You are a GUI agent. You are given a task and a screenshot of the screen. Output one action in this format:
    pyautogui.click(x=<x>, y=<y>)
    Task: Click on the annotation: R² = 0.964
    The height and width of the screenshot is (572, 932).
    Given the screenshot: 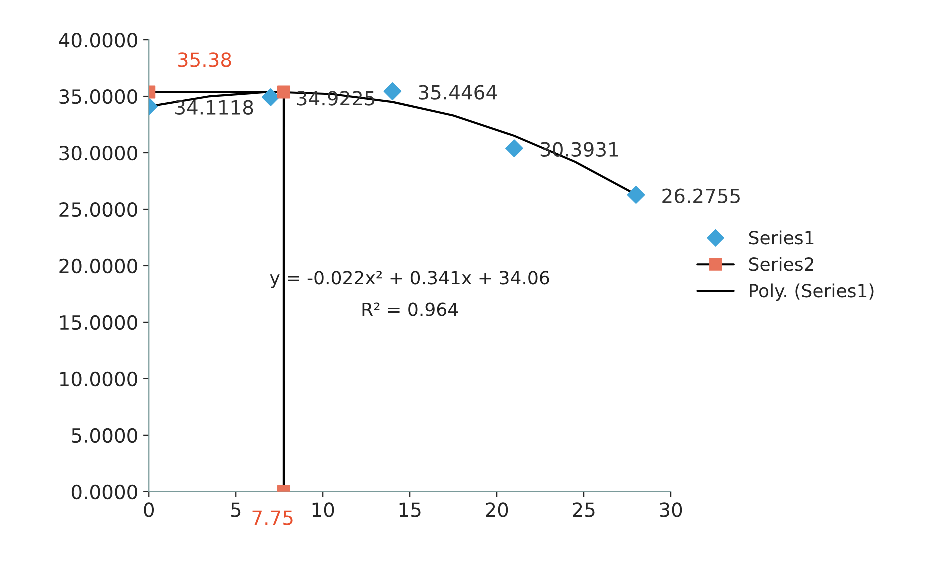 What is the action you would take?
    pyautogui.click(x=410, y=309)
    